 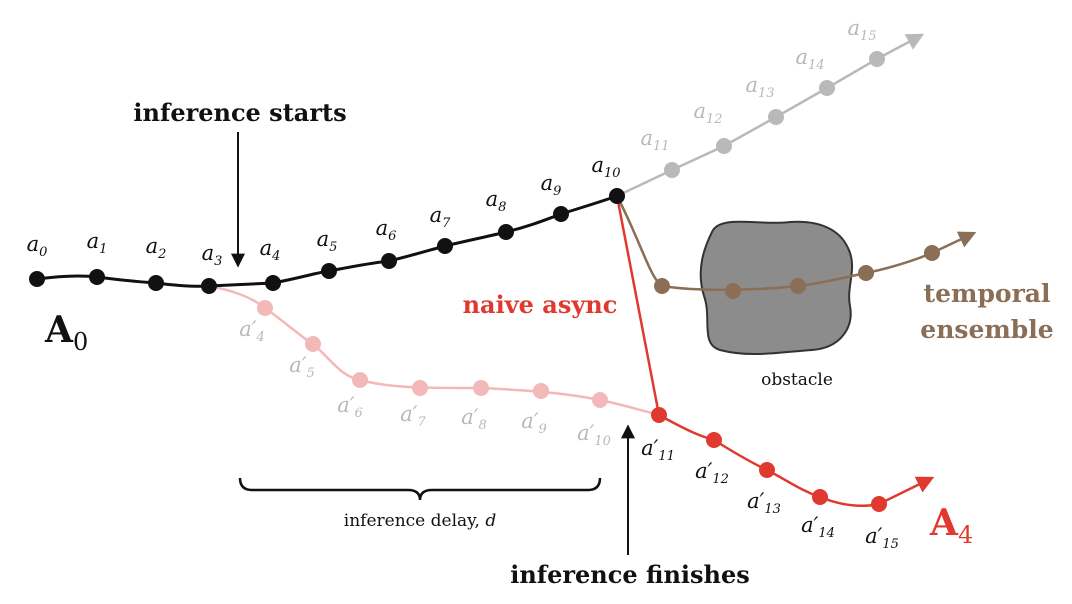 I want to click on faded-action-label: a11, so click(x=654, y=140).